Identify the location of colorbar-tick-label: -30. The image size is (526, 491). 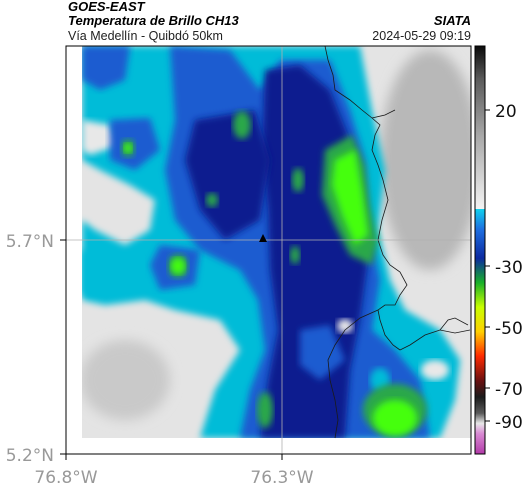
(509, 268).